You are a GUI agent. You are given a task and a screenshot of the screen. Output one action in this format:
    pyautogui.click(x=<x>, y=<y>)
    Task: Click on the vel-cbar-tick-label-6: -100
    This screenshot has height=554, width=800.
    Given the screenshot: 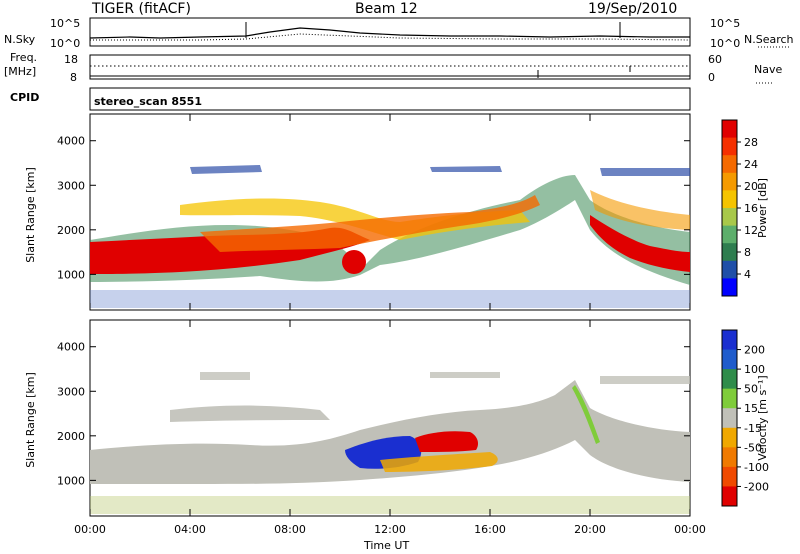 What is the action you would take?
    pyautogui.click(x=756, y=467)
    